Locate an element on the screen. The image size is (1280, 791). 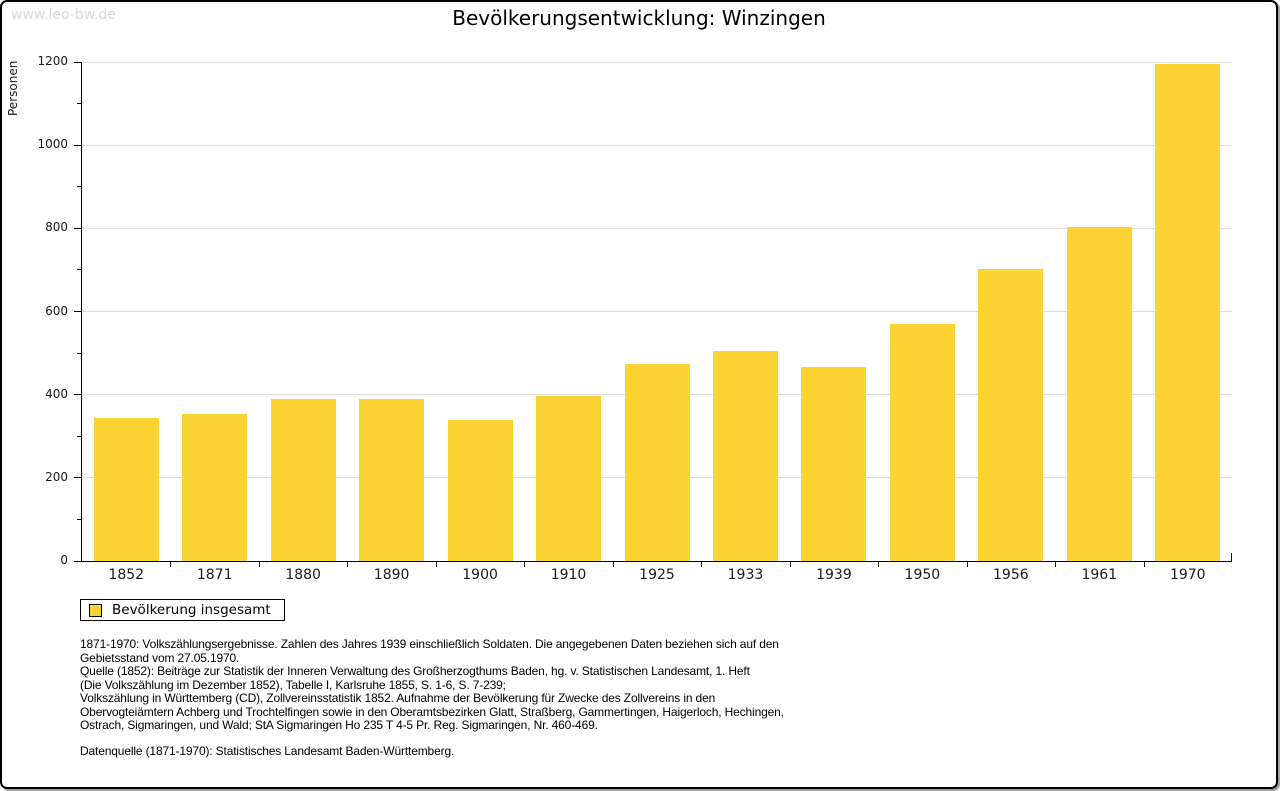
y-tick-label-1200: 1200 is located at coordinates (52, 61).